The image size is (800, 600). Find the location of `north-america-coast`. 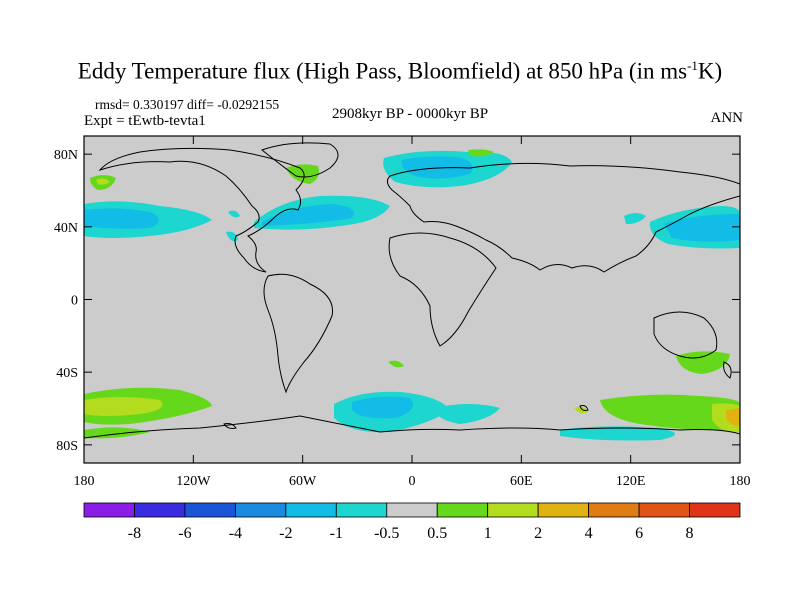

north-america-coast is located at coordinates (201, 210).